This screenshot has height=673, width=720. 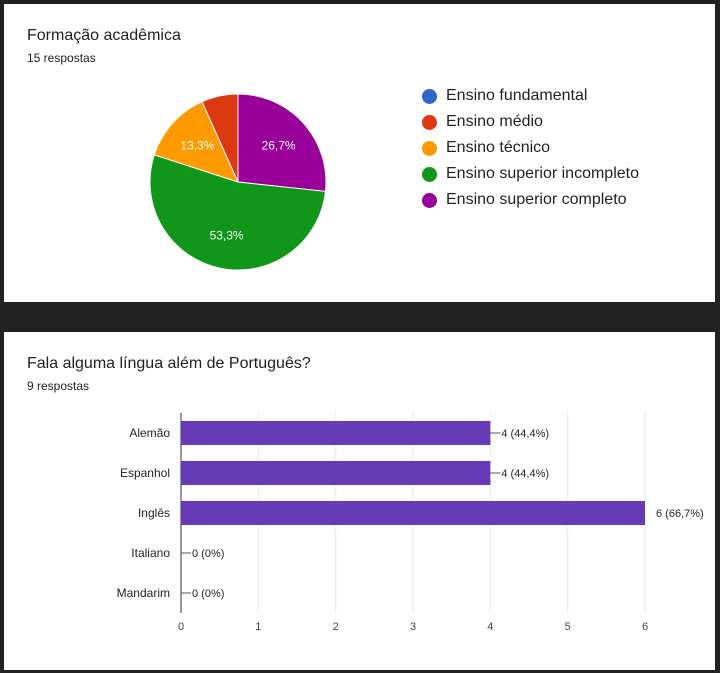 I want to click on response-count: 9 respostas, so click(x=58, y=386).